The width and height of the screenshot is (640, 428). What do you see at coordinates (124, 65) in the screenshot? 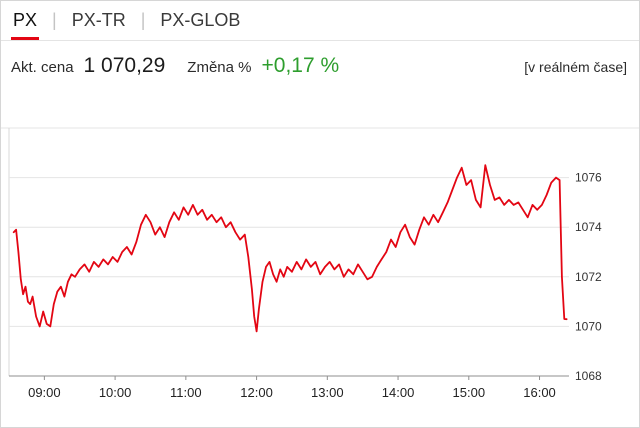
I see `current-price-value: 1 070,29` at bounding box center [124, 65].